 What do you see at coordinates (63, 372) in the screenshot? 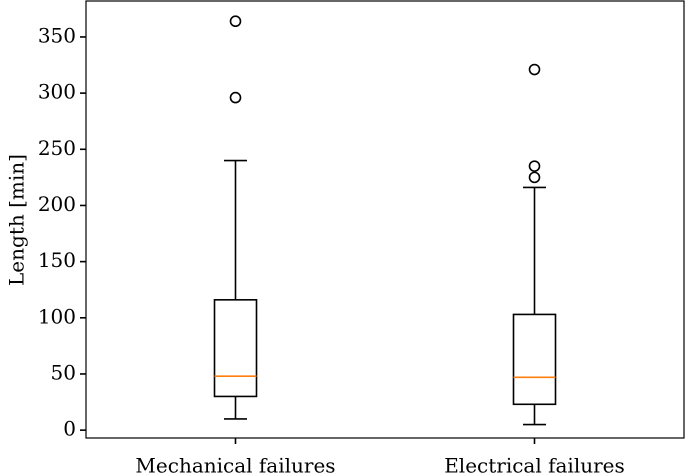
I see `y-tick-label: 50` at bounding box center [63, 372].